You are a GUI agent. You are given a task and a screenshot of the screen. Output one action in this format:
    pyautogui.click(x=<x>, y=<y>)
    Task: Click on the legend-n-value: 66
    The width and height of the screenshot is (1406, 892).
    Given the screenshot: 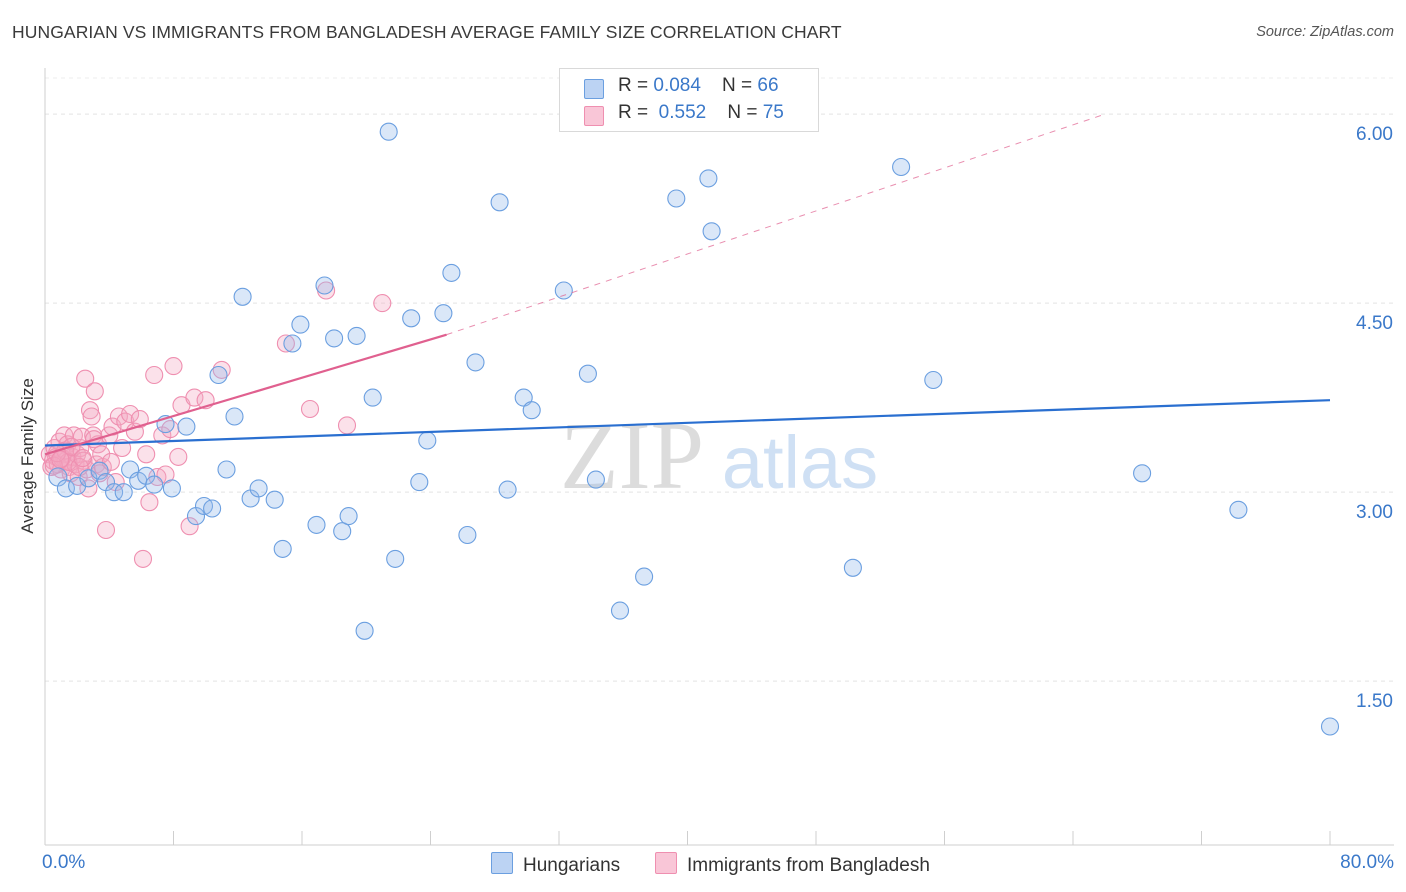 What is the action you would take?
    pyautogui.click(x=768, y=85)
    